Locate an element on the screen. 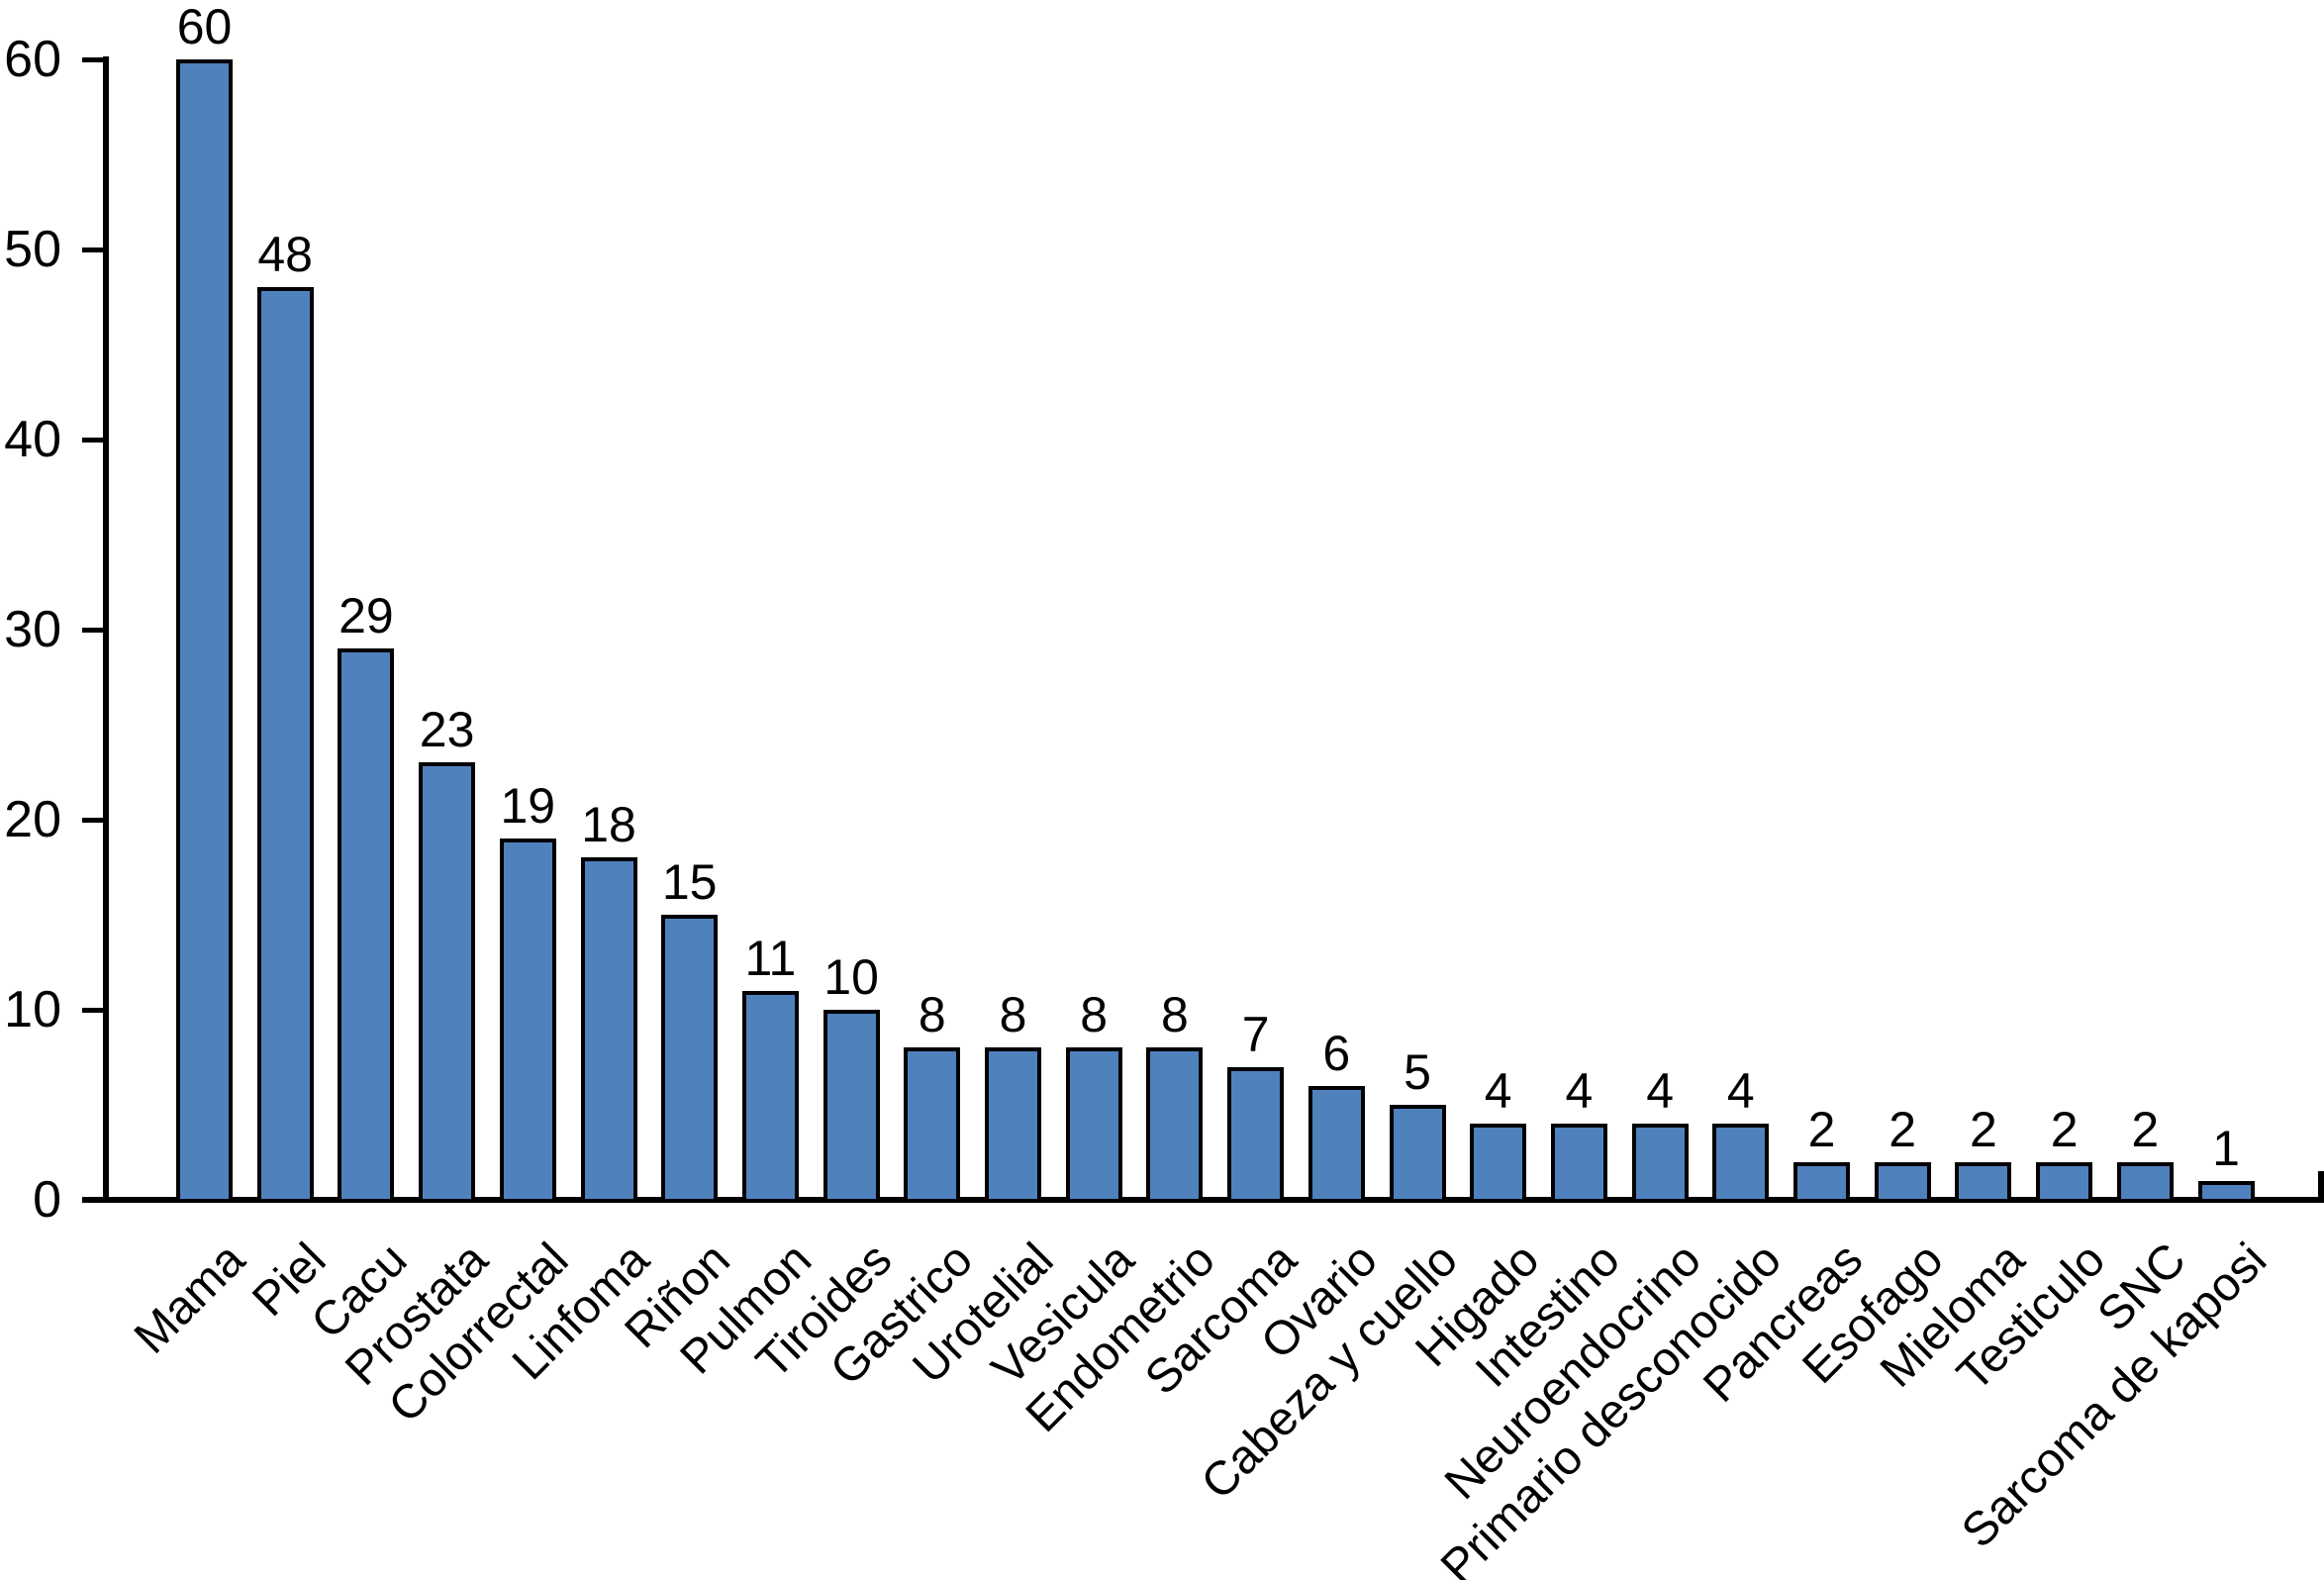  y-tick-label: 20 is located at coordinates (33, 819).